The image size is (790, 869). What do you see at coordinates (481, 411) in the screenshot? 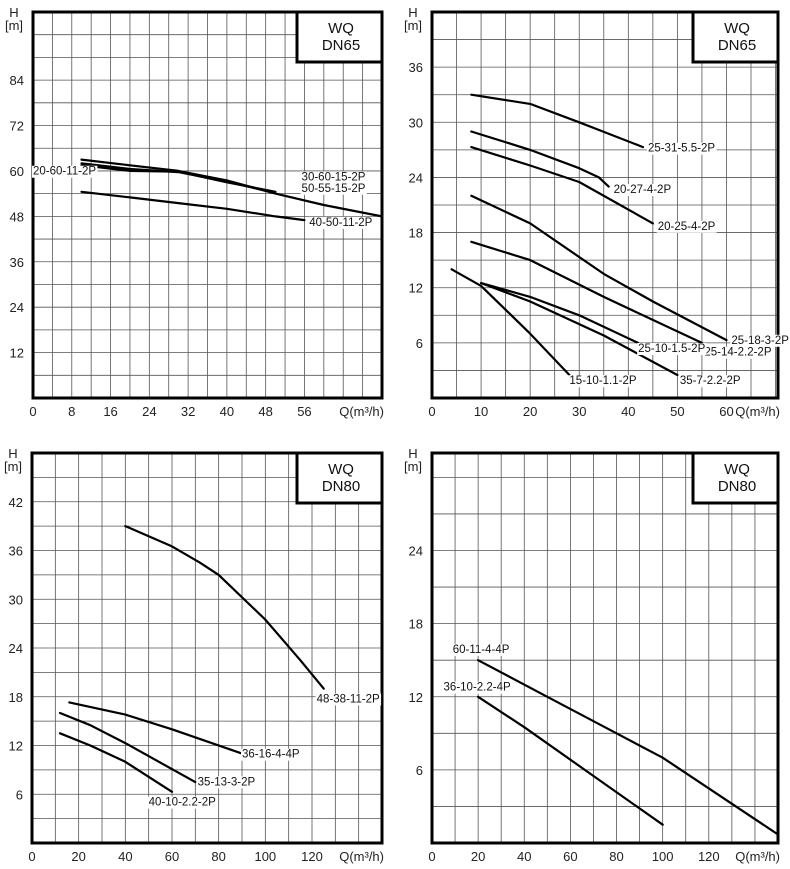
I see `x-tick-label: 10` at bounding box center [481, 411].